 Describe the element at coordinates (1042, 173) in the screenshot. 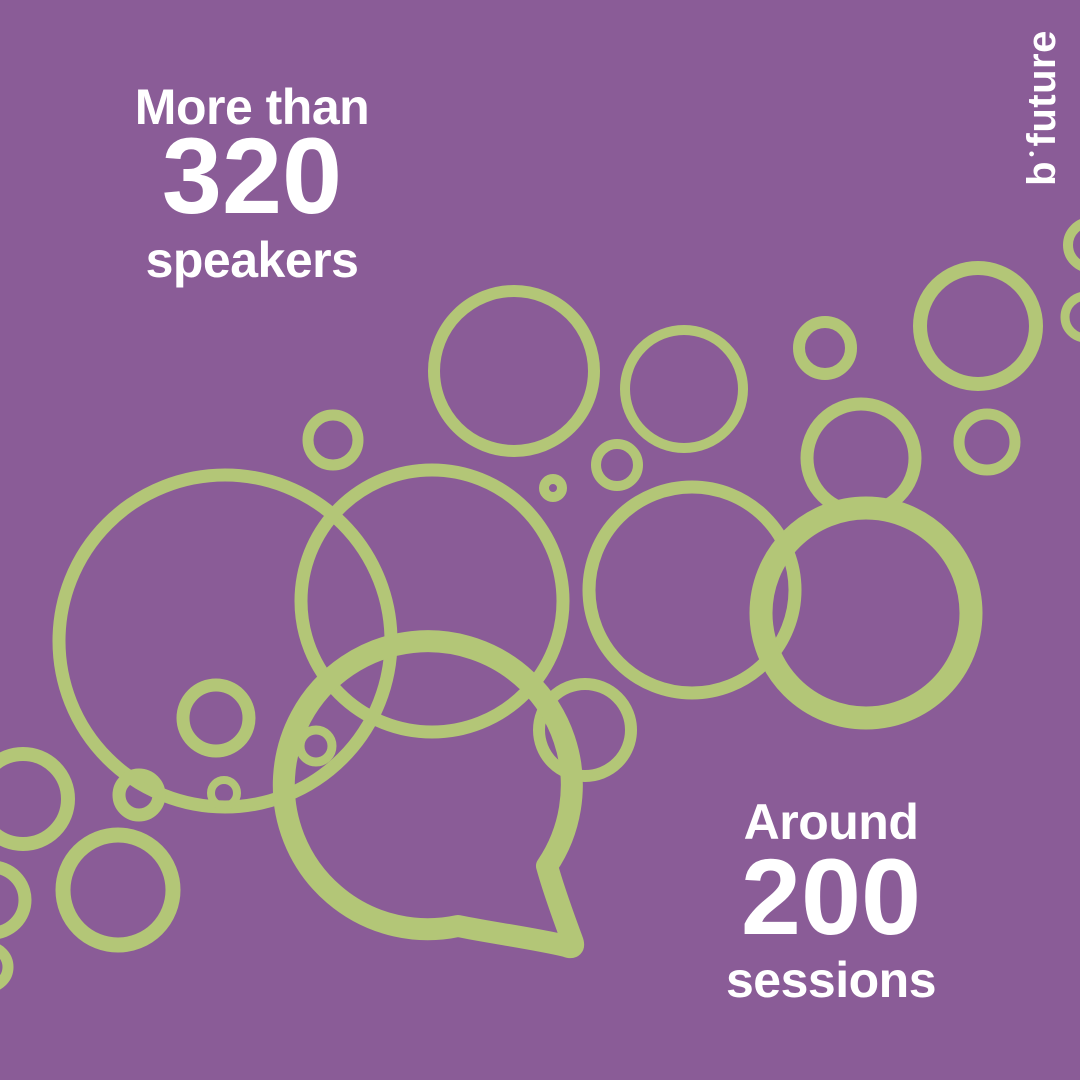

I see `brand-logo-b: b` at that location.